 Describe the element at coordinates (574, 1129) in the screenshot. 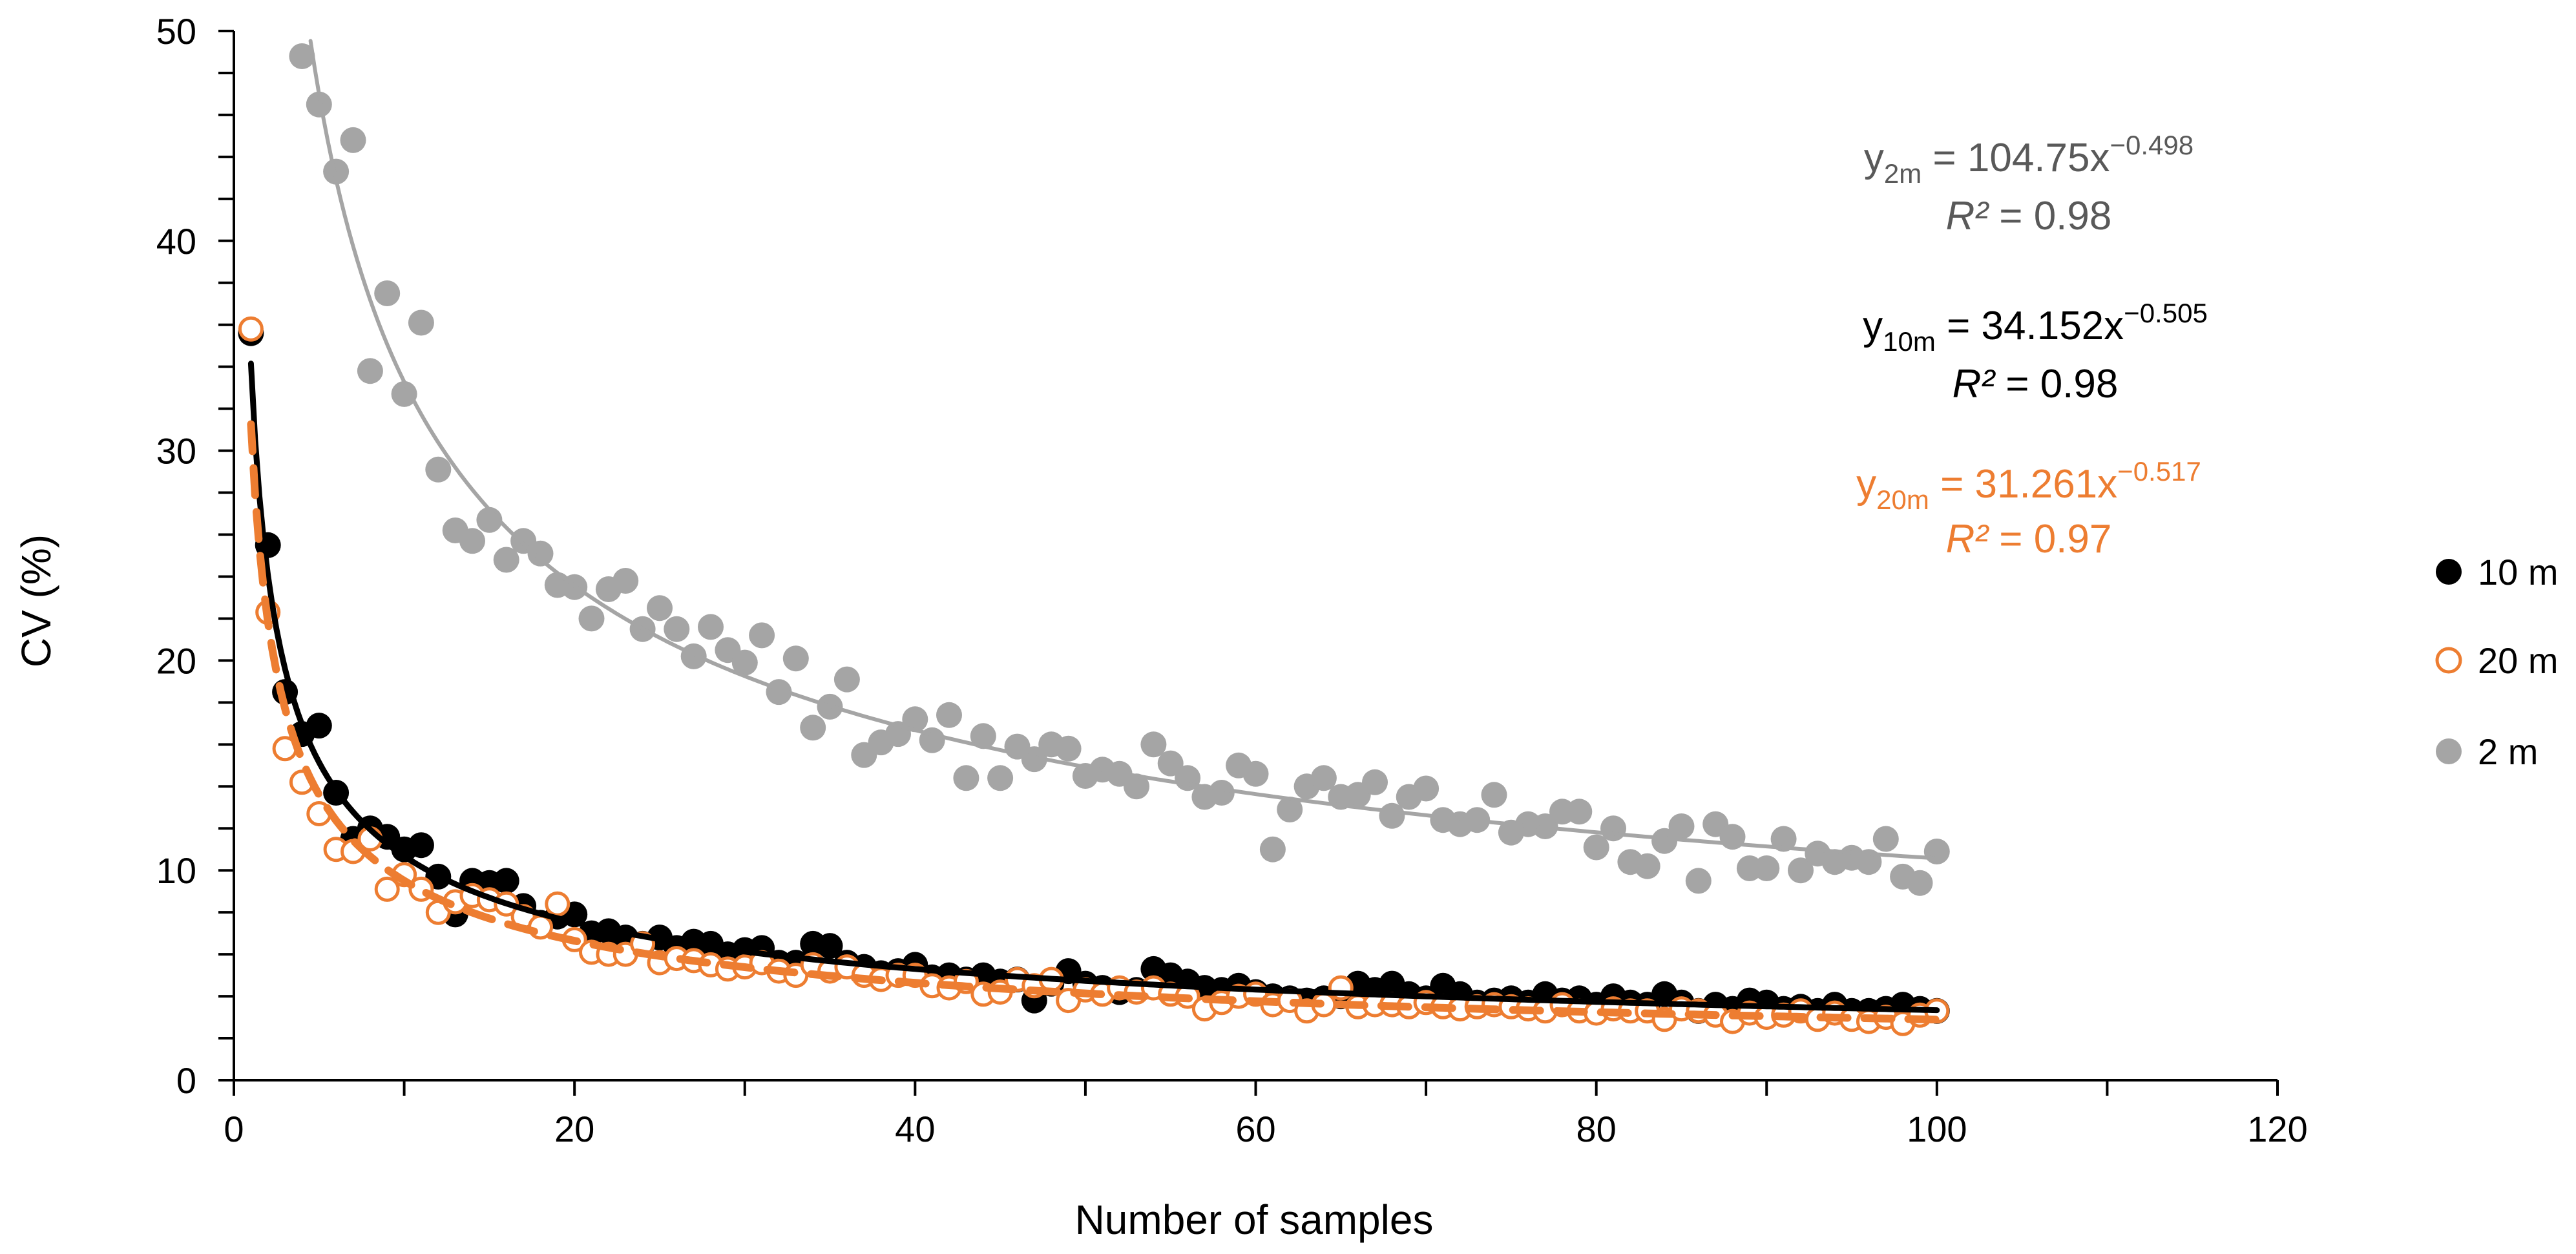

I see `x-tick-label: 20` at that location.